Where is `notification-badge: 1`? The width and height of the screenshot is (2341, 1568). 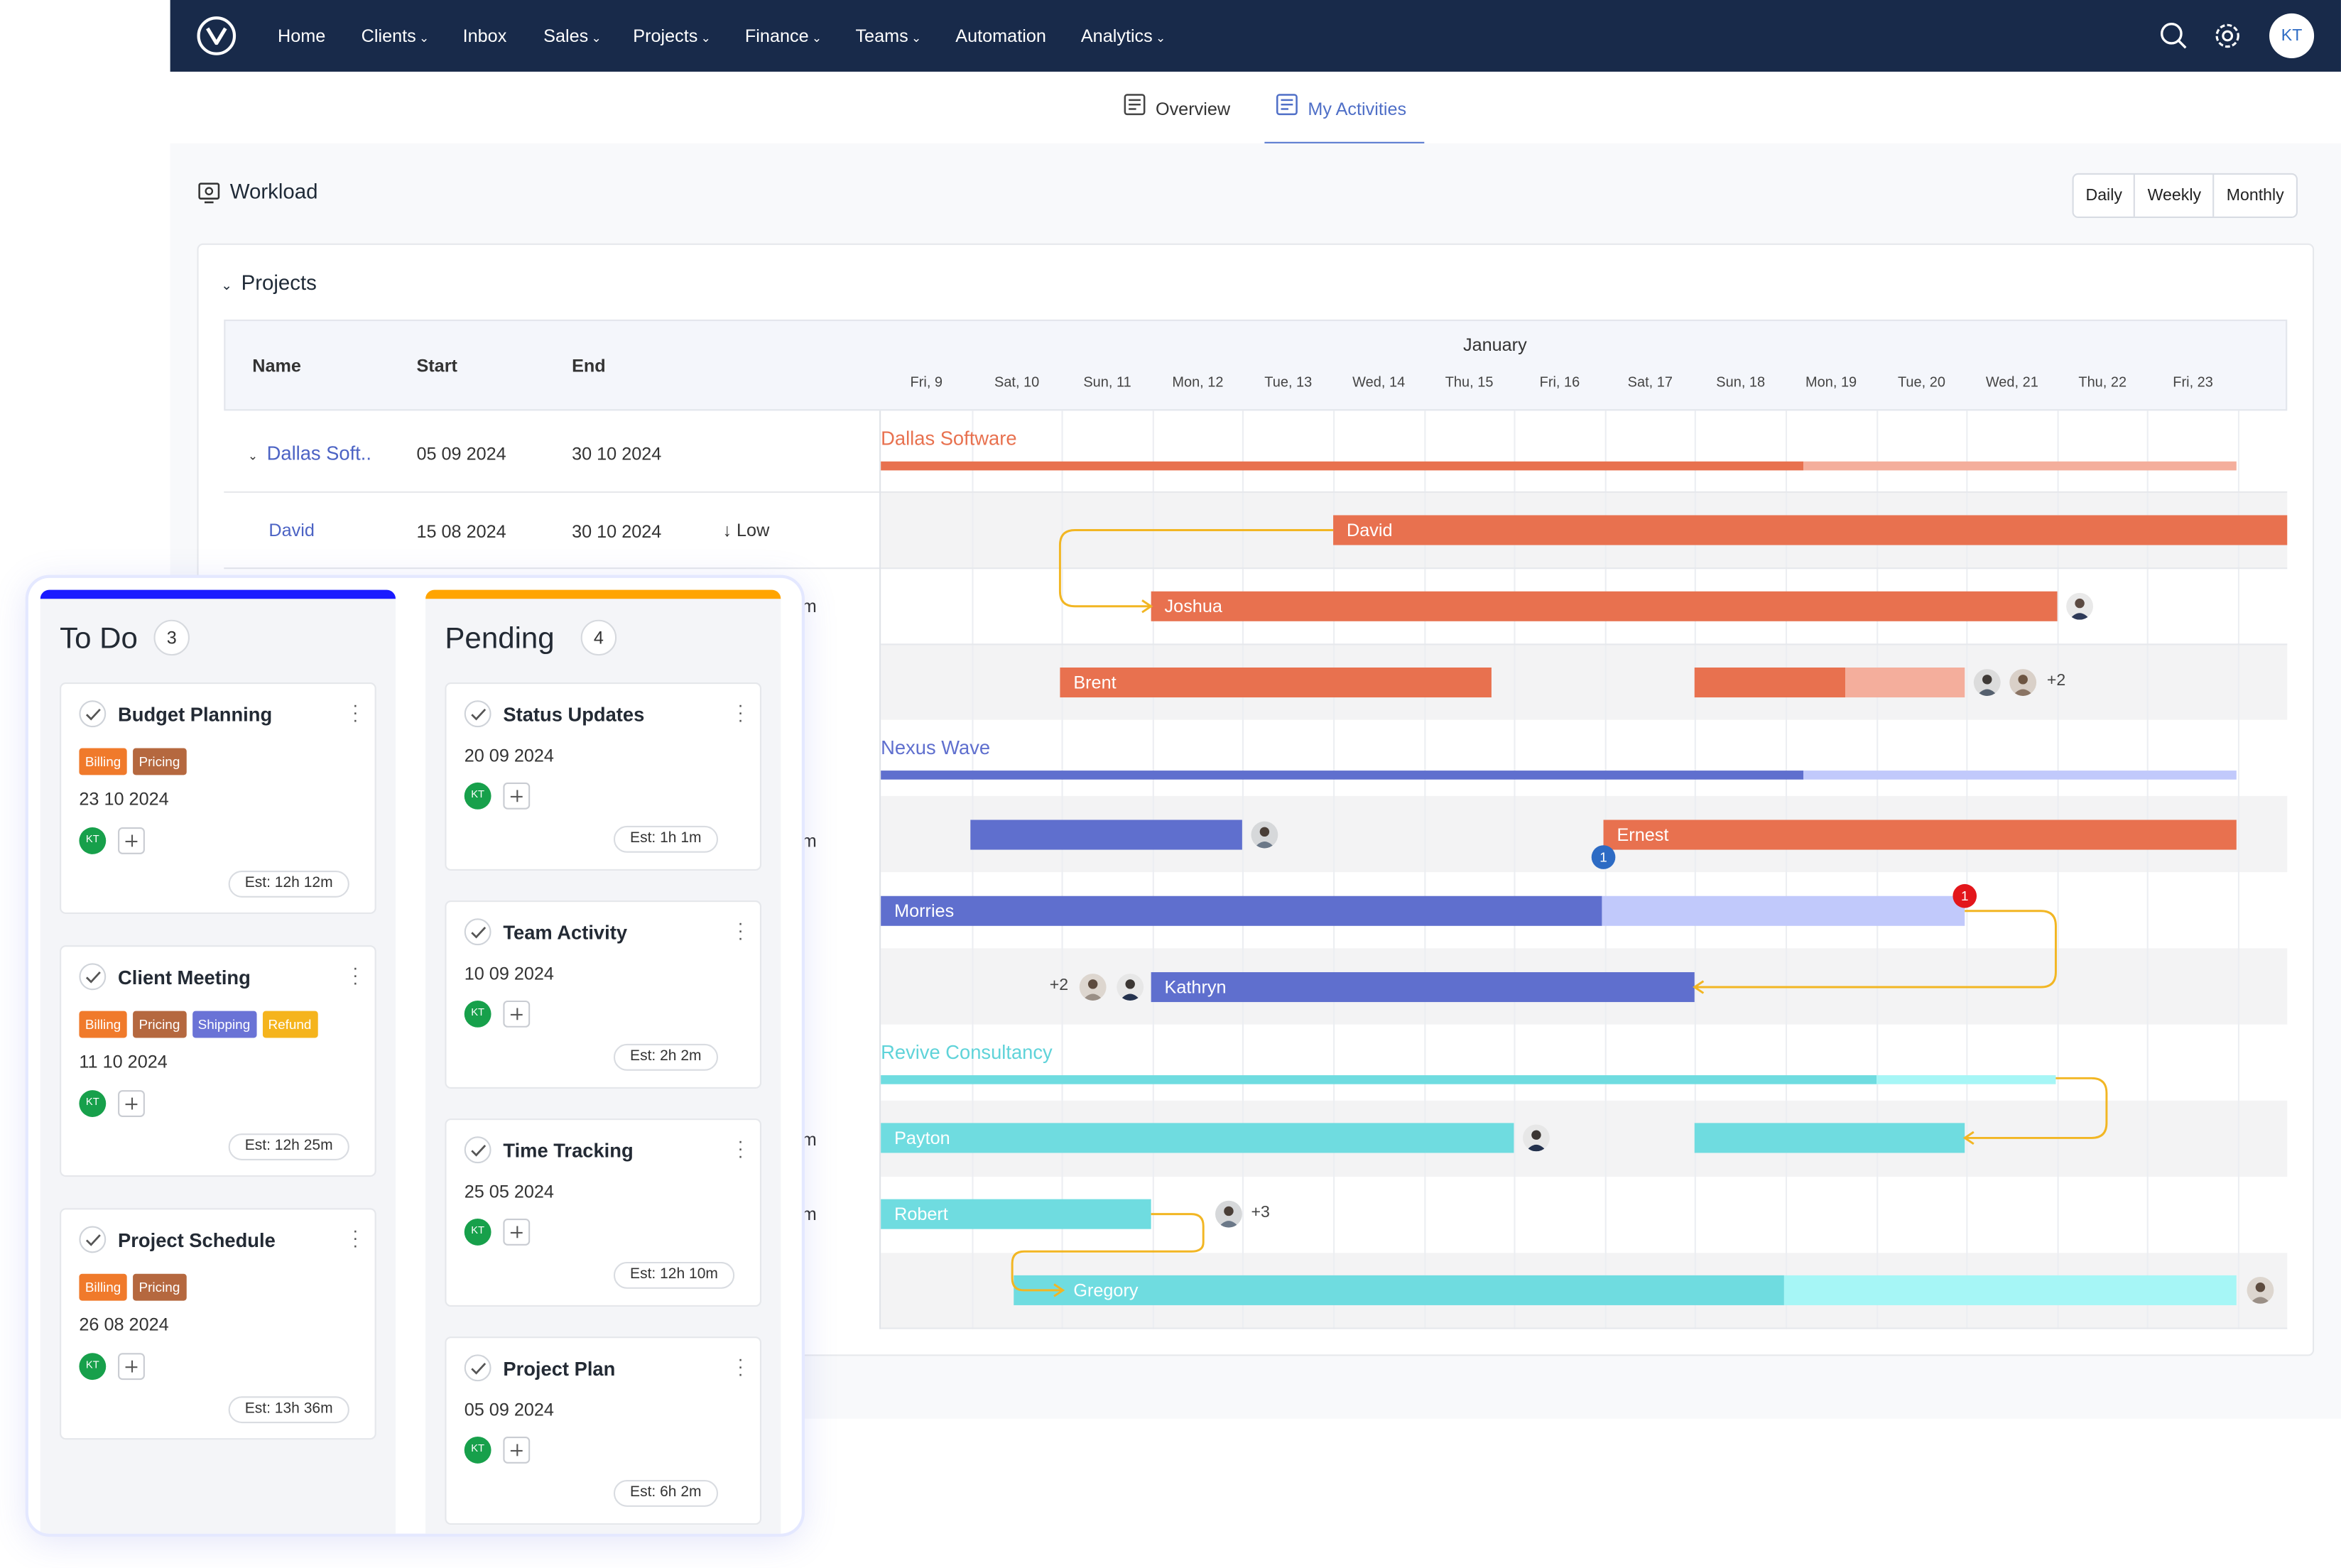
notification-badge: 1 is located at coordinates (1603, 857).